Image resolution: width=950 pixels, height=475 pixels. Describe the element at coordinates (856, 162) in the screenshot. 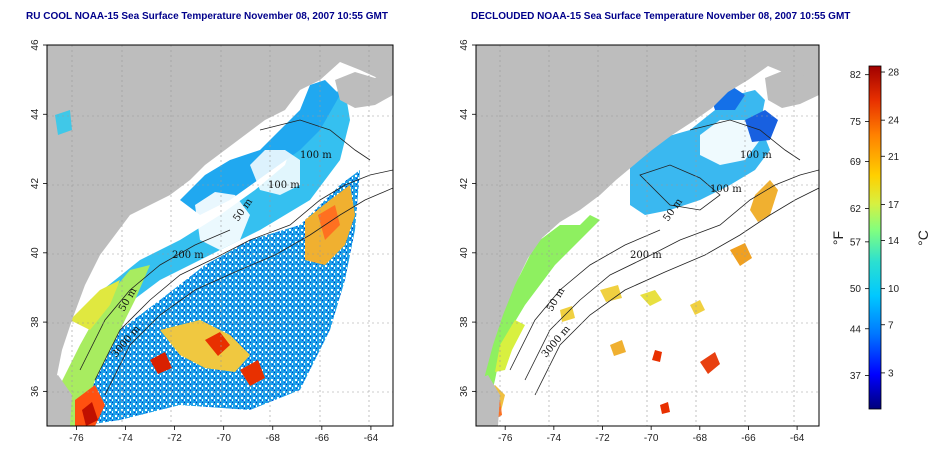

I see `fahrenheit-tick-label: 69` at that location.